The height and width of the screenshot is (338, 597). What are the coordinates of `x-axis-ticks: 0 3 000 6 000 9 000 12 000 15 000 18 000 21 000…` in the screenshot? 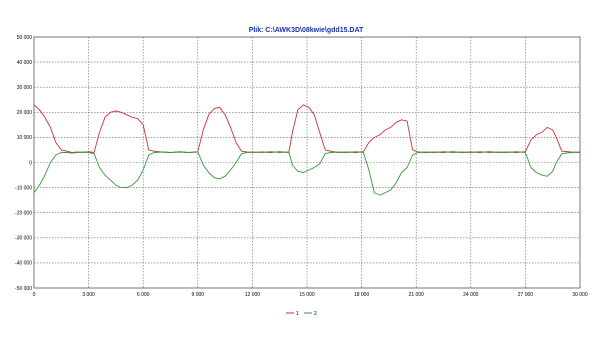 It's located at (310, 295).